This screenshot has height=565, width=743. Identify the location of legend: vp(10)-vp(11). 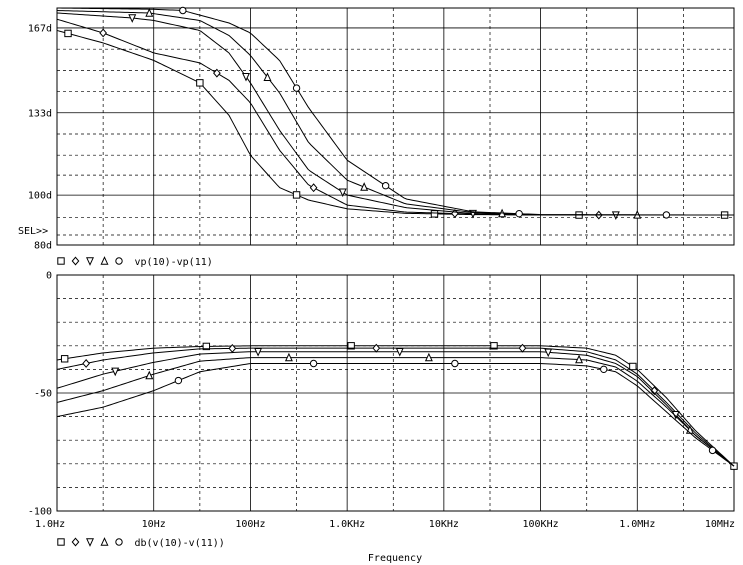
(135, 262).